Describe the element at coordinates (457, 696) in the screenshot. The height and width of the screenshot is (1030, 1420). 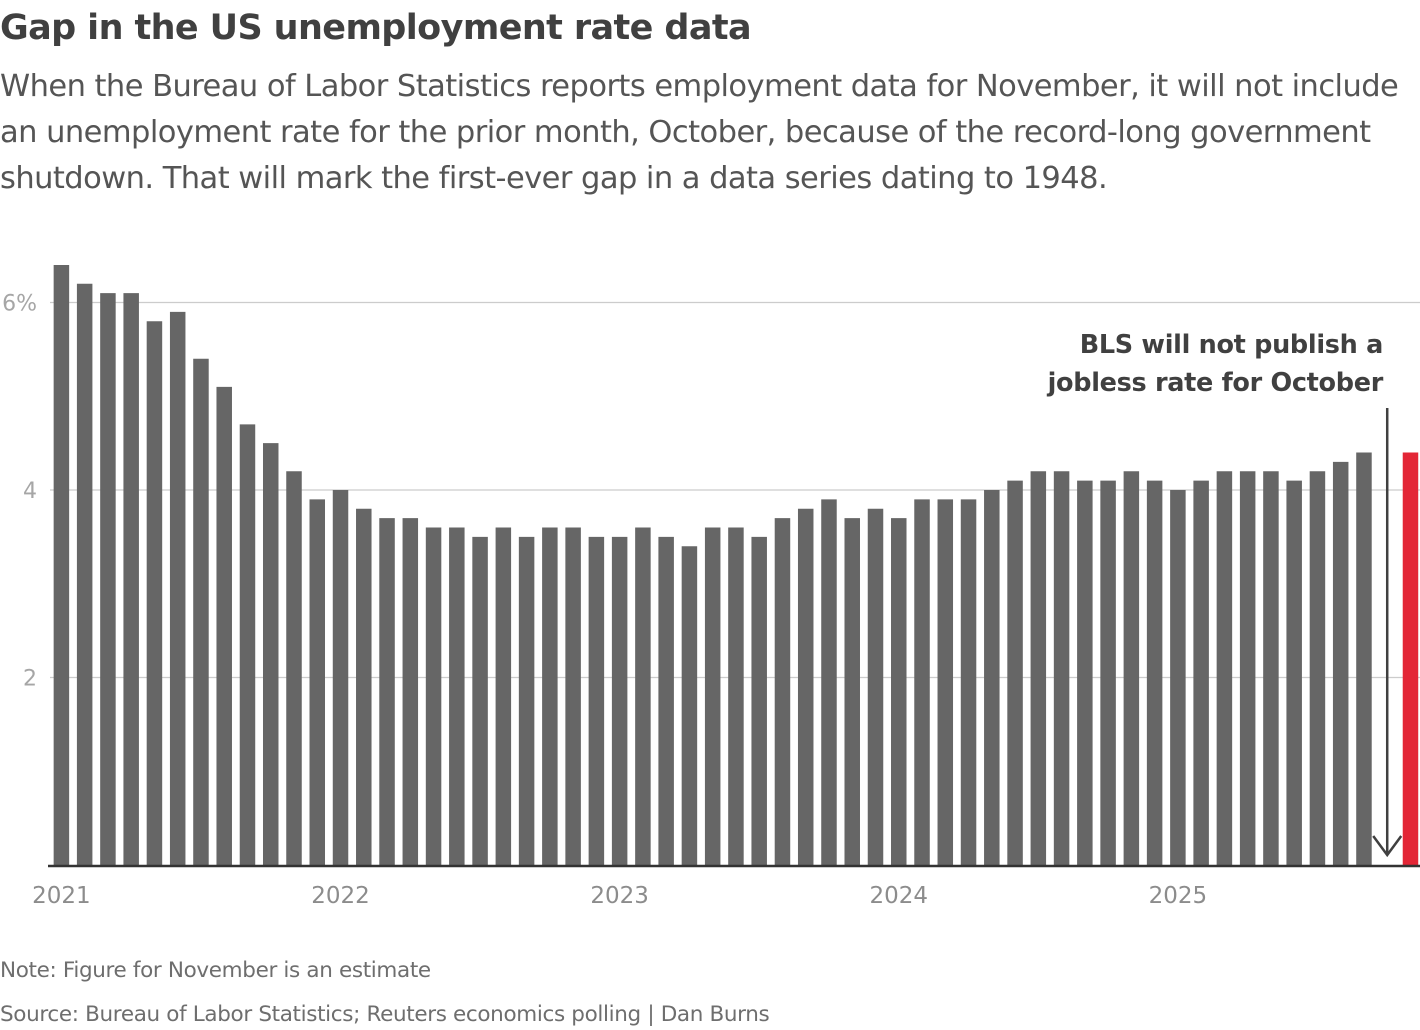
I see `bar-jun-2022` at that location.